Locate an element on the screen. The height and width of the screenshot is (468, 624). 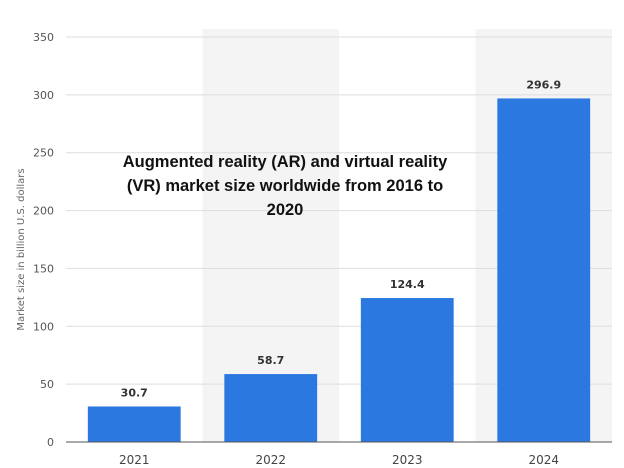
y-tick-label: 250 is located at coordinates (43, 153).